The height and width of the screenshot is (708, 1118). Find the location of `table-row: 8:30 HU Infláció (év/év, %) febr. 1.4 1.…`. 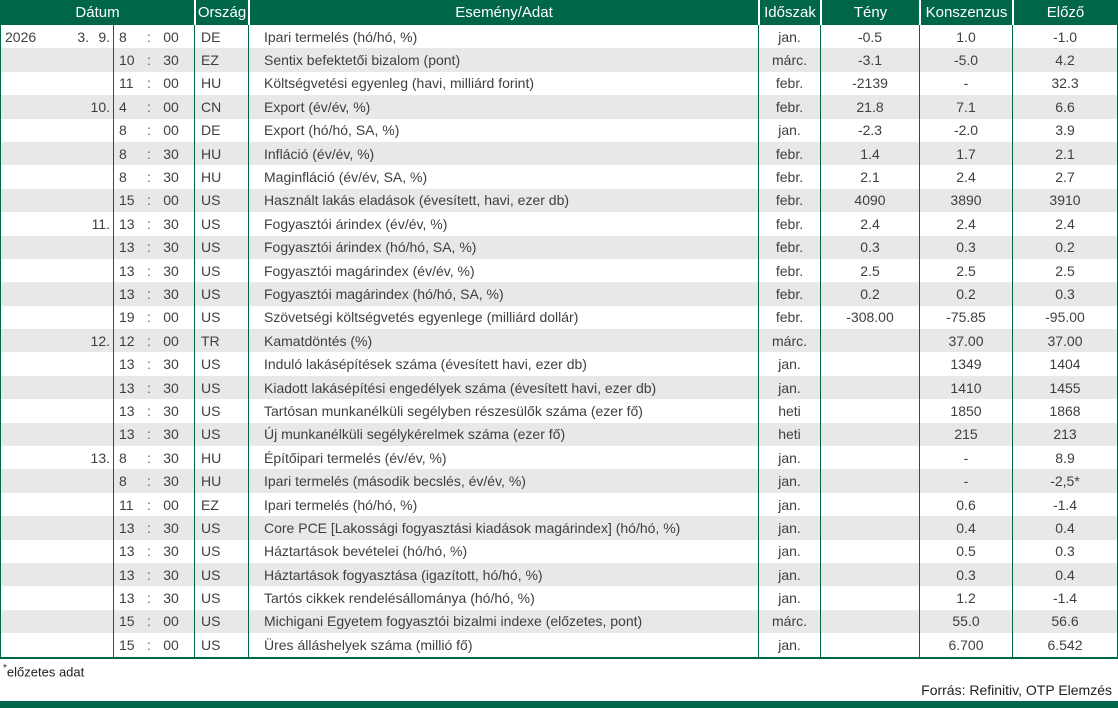

table-row: 8:30 HU Infláció (év/év, %) febr. 1.4 1.… is located at coordinates (559, 153).